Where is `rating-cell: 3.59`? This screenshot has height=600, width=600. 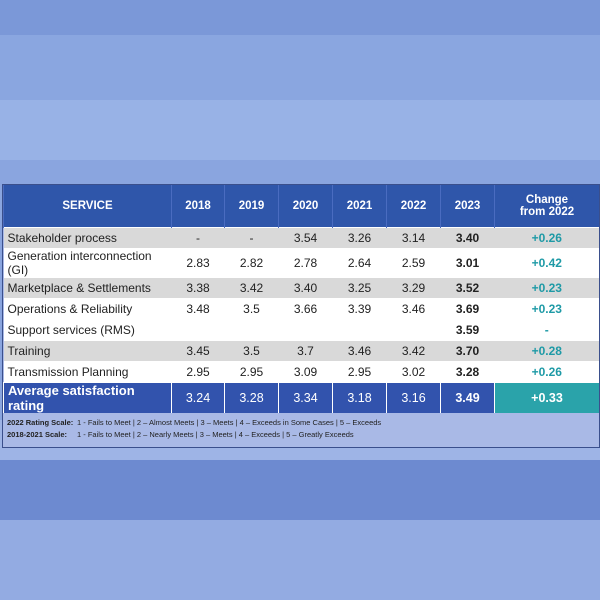 rating-cell: 3.59 is located at coordinates (467, 330).